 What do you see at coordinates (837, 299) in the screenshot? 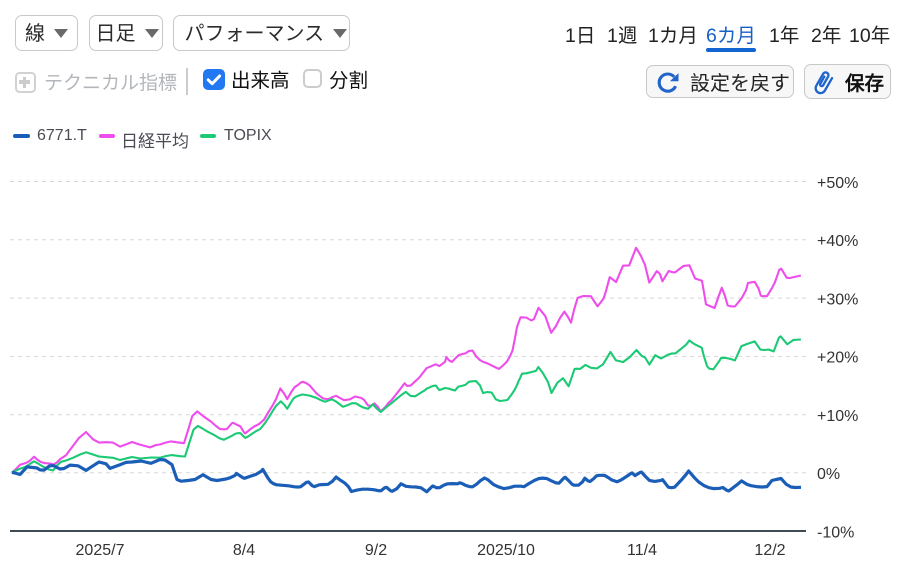
I see `svg-text: +30%` at bounding box center [837, 299].